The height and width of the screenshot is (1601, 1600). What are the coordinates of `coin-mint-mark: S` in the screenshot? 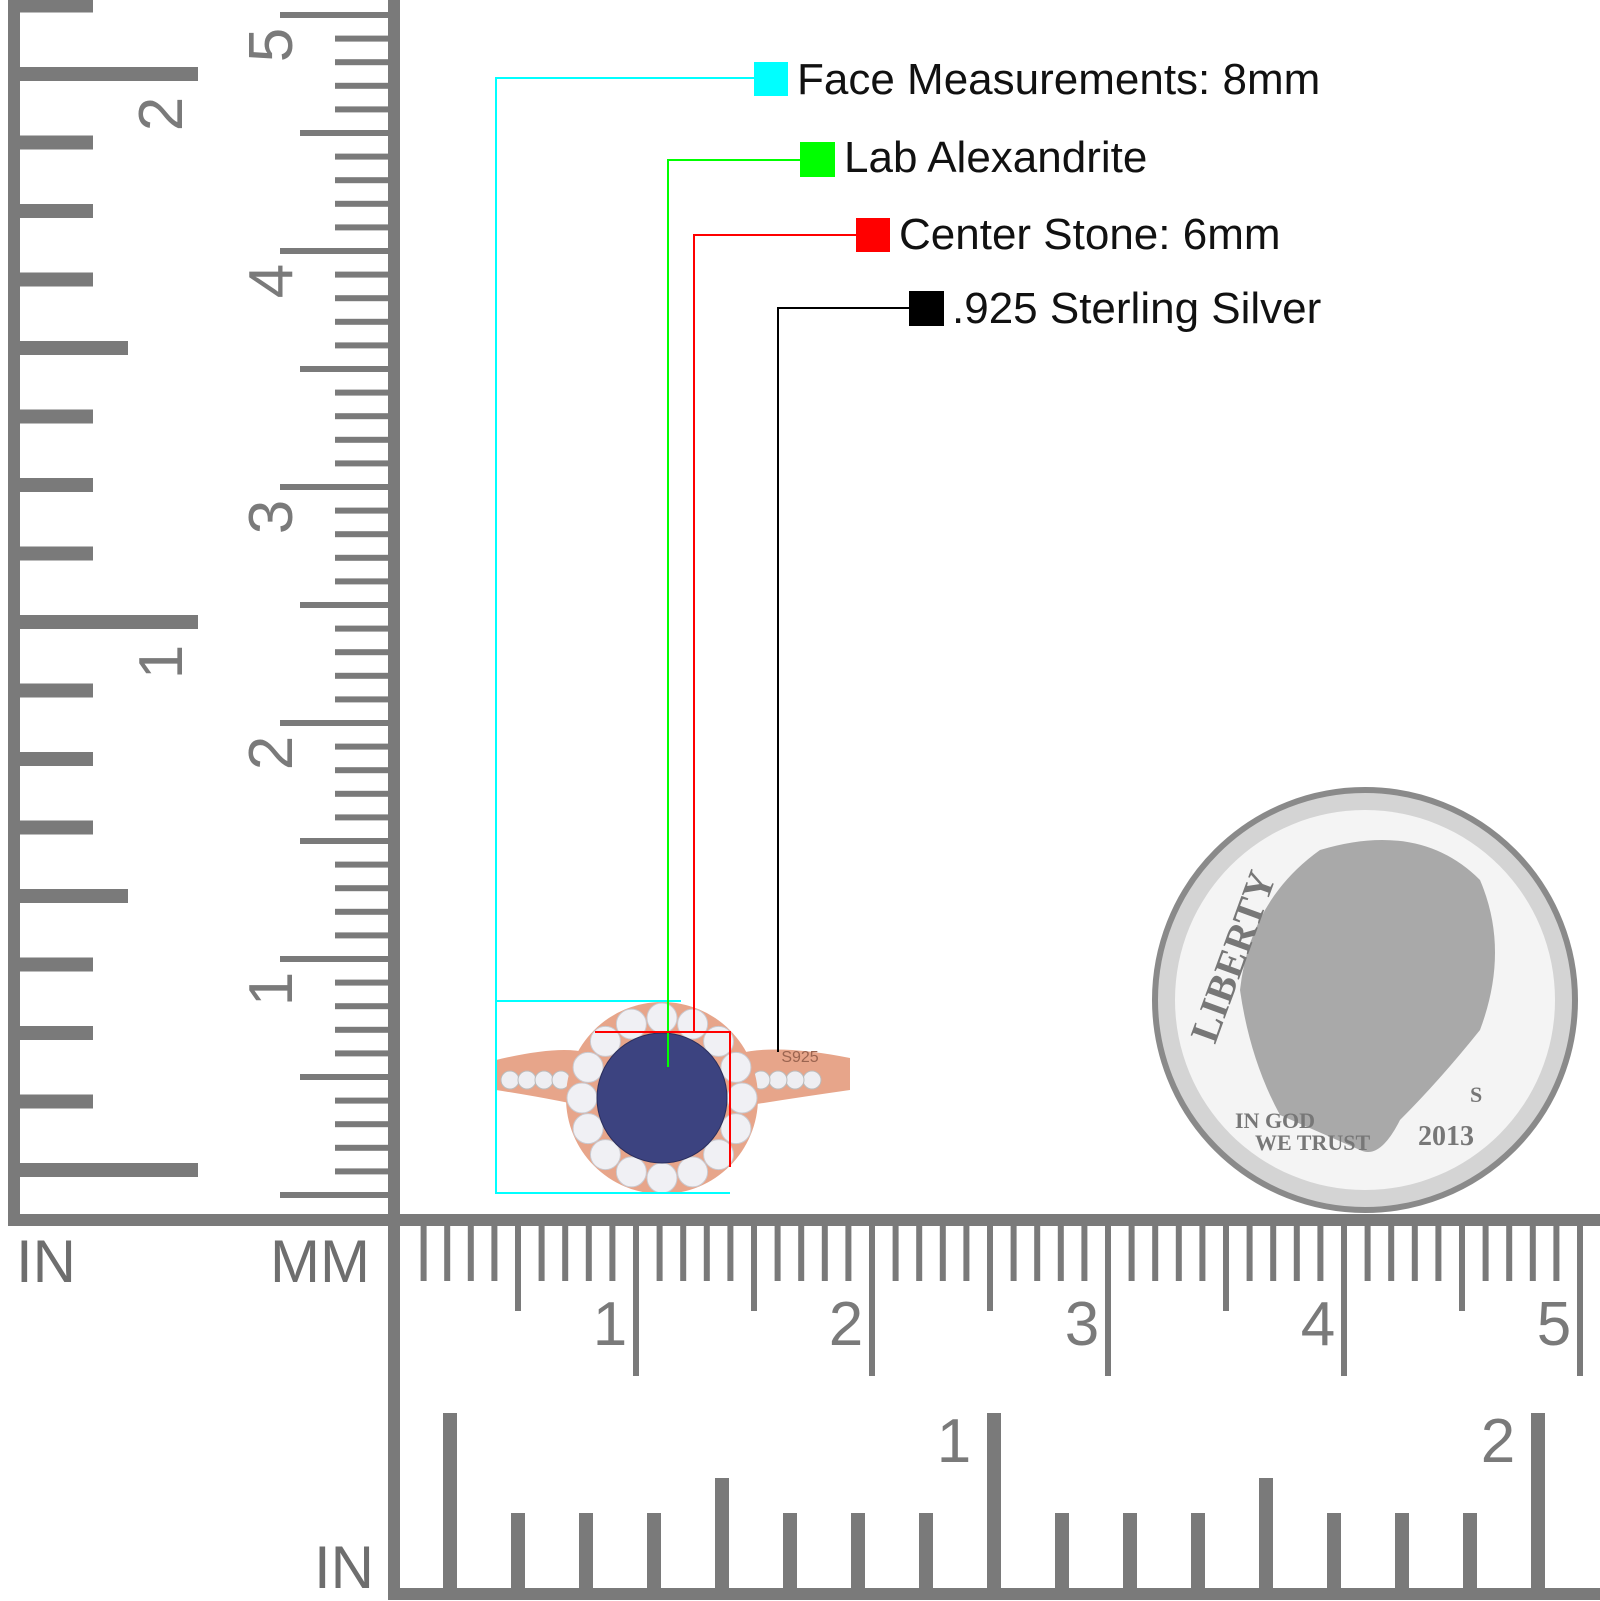 It's located at (1476, 1094).